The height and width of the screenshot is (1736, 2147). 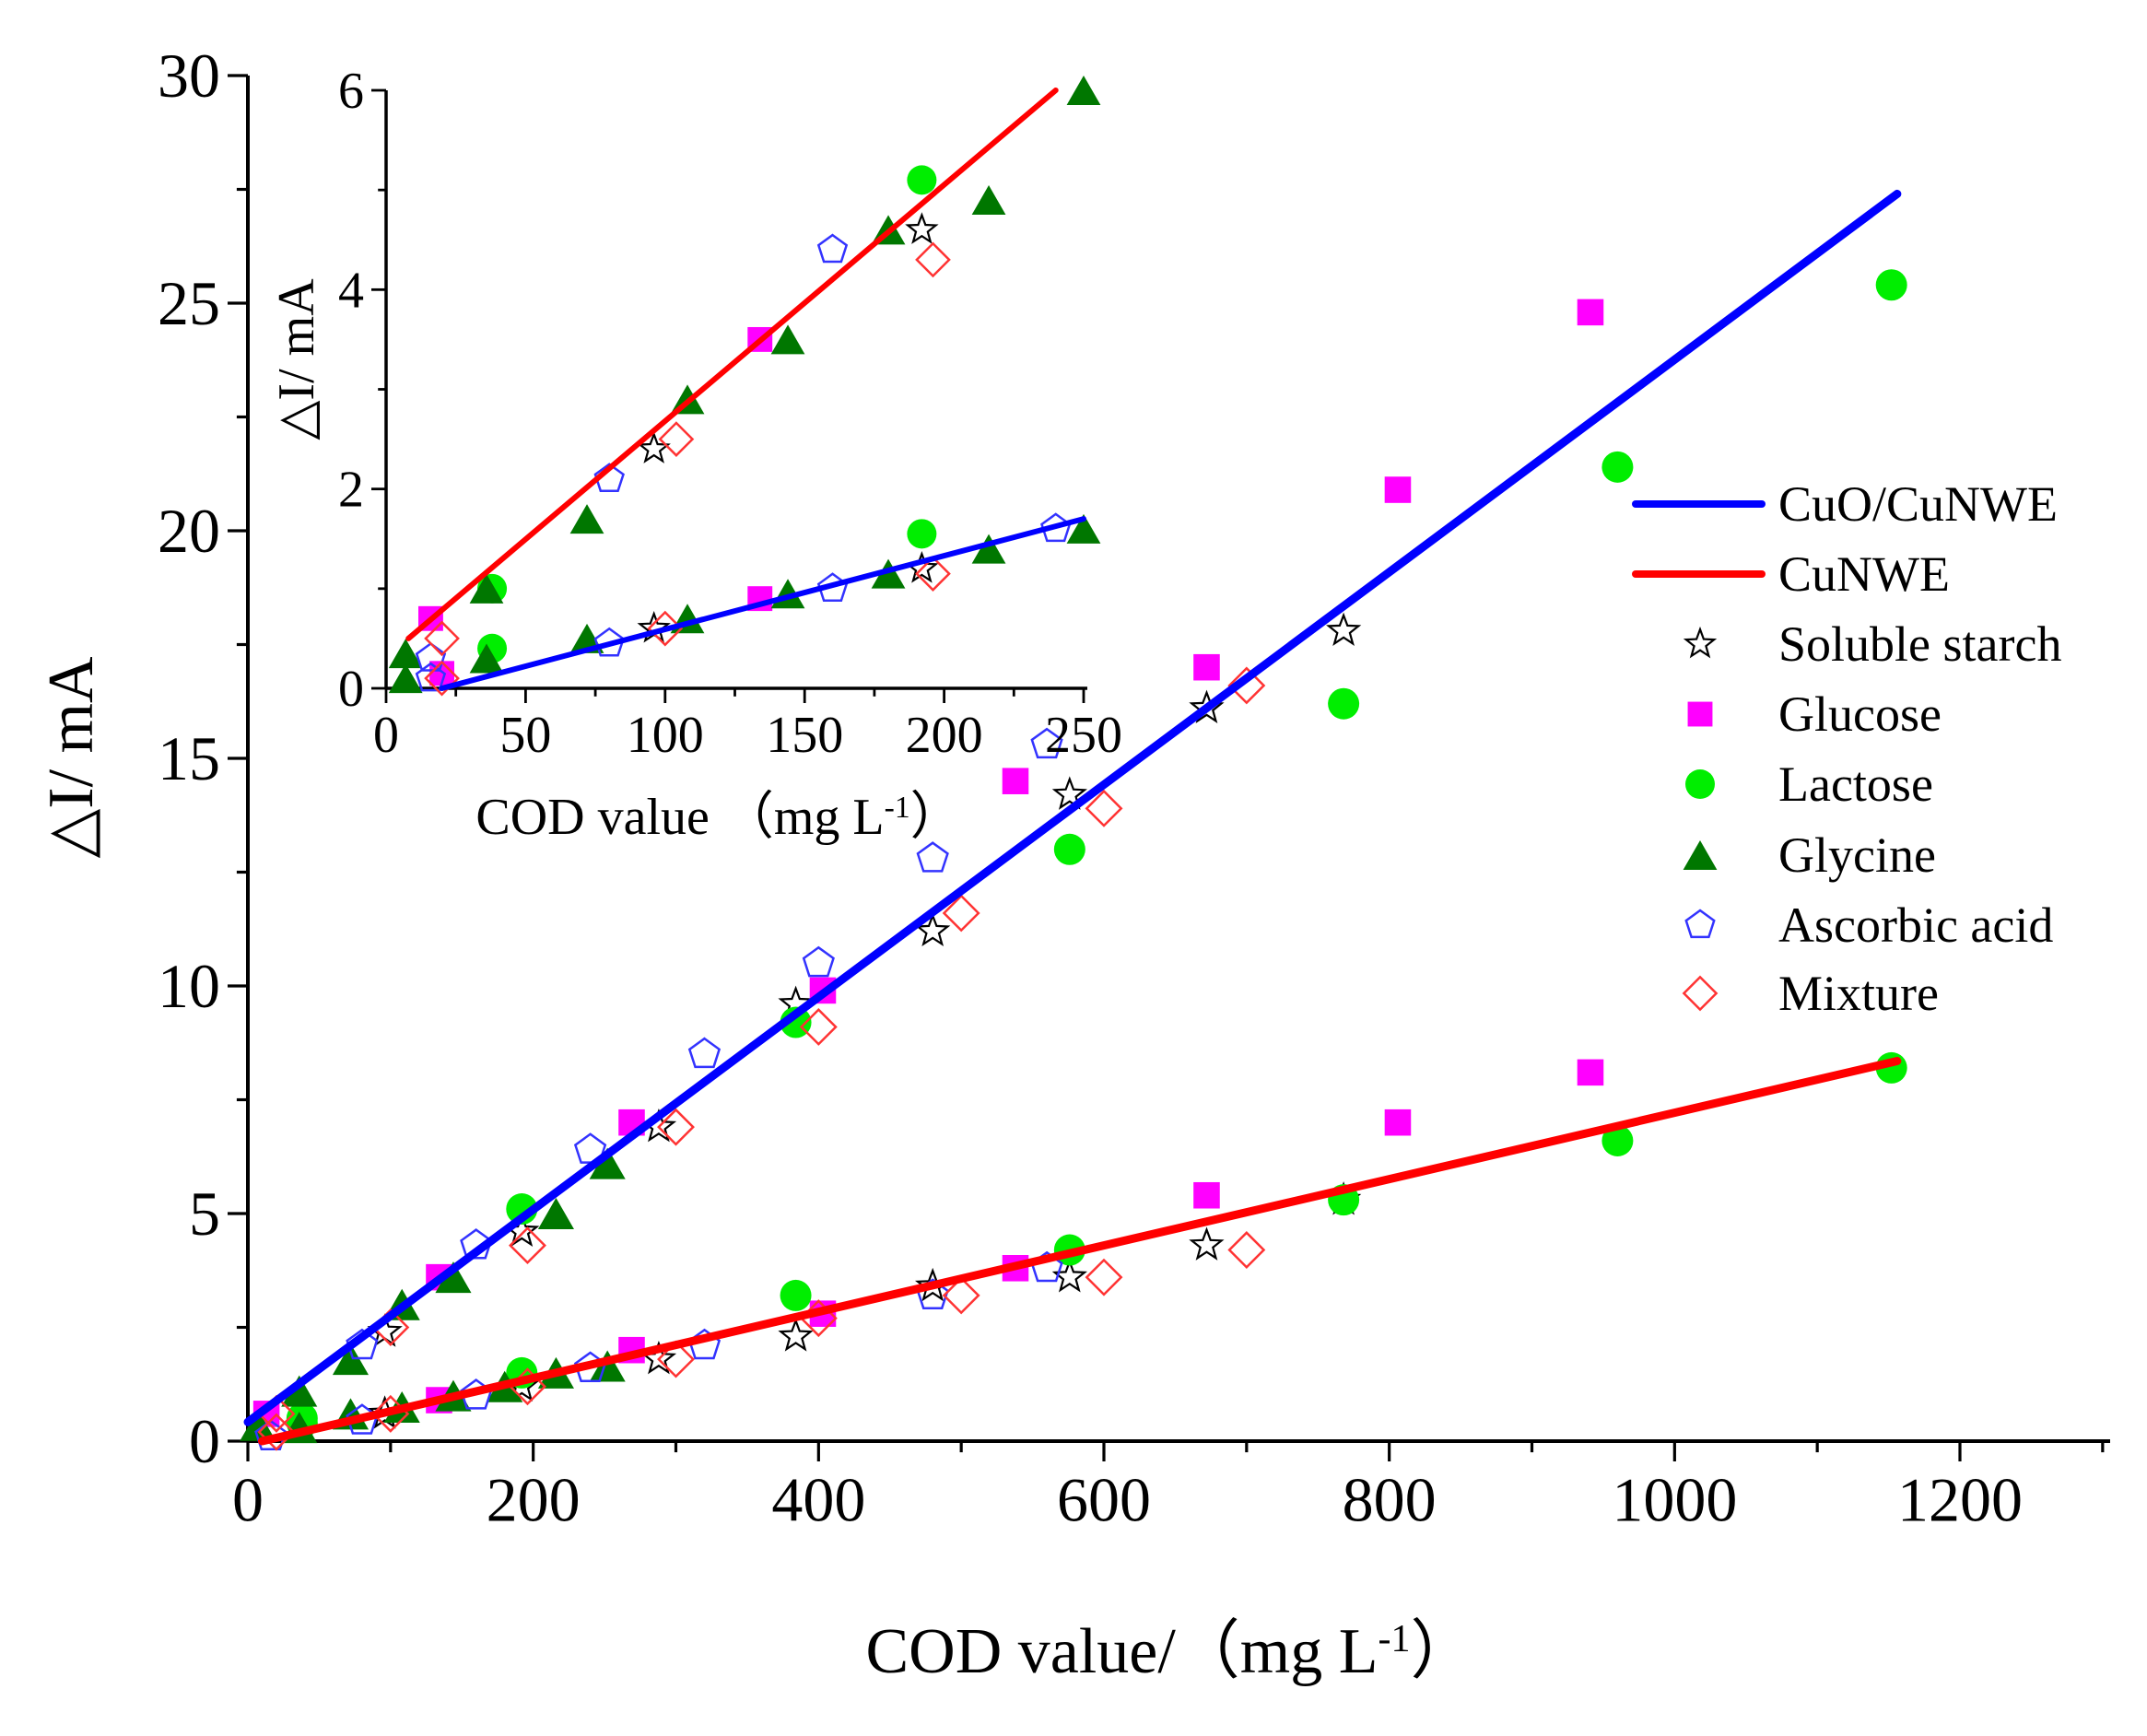 What do you see at coordinates (1083, 736) in the screenshot?
I see `x-tick-label: 250` at bounding box center [1083, 736].